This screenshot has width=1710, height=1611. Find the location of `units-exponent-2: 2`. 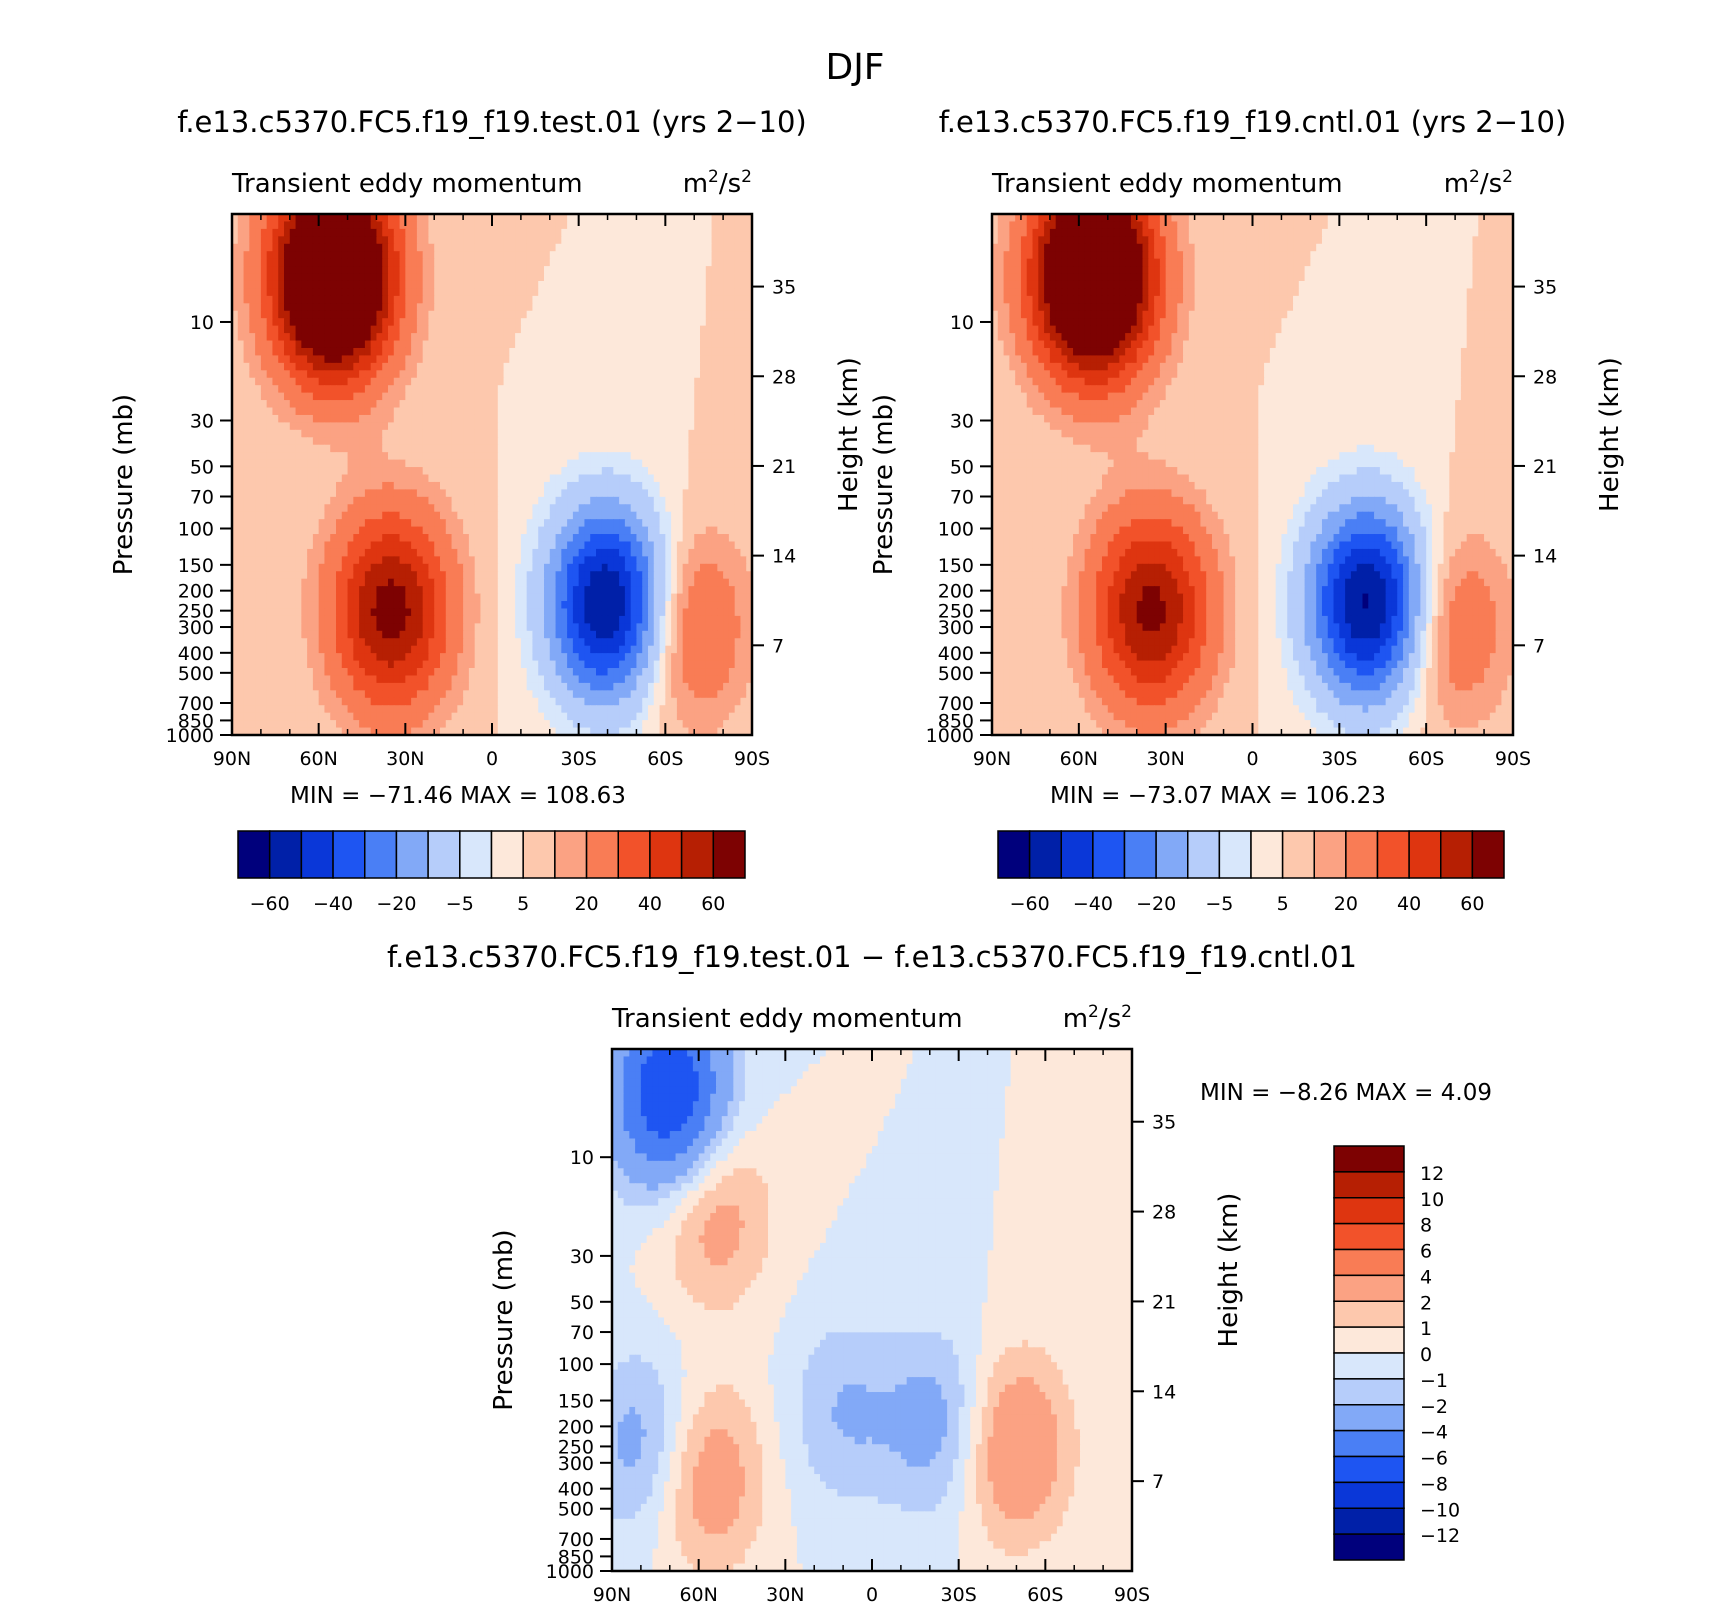

units-exponent-2: 2 is located at coordinates (746, 177).